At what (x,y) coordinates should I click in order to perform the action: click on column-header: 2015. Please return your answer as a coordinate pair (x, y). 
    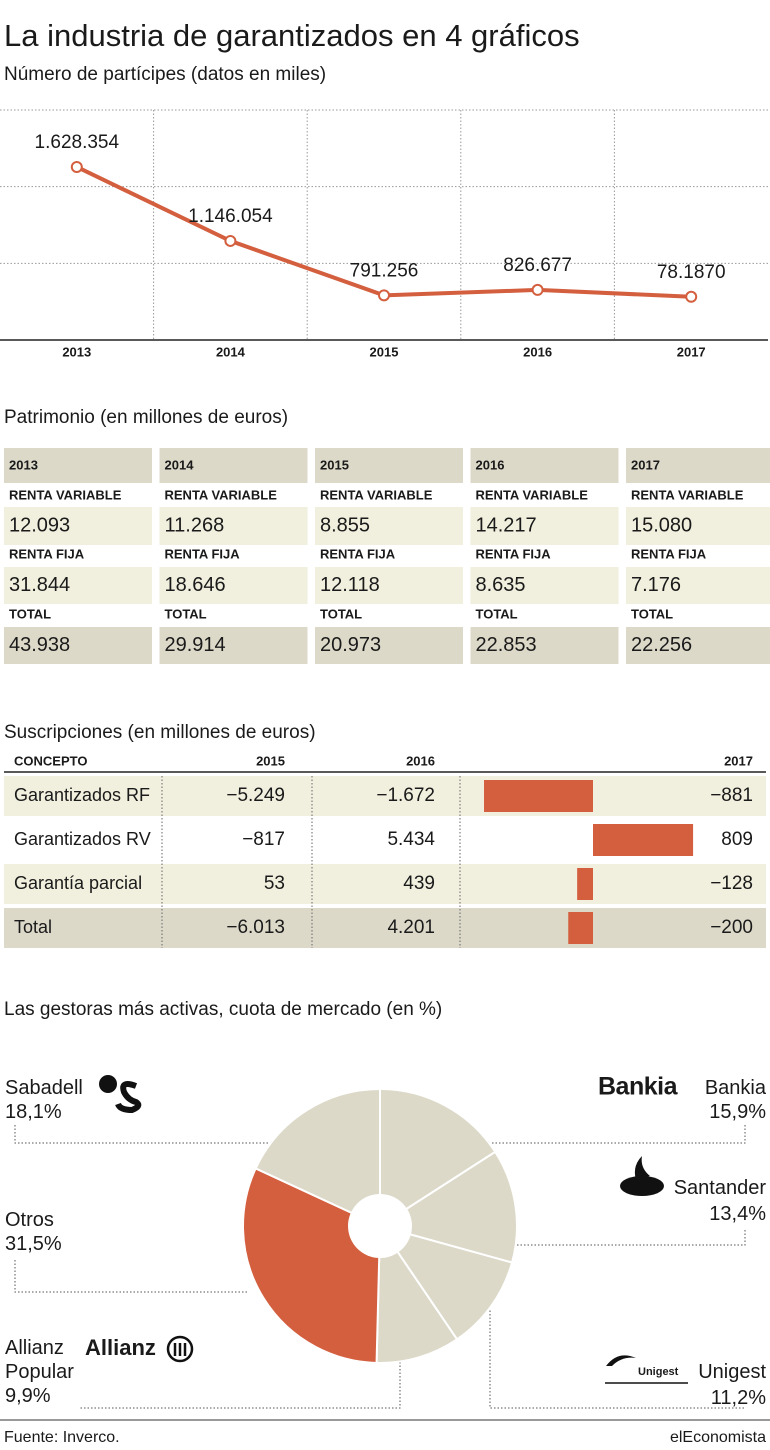
    Looking at the image, I should click on (270, 760).